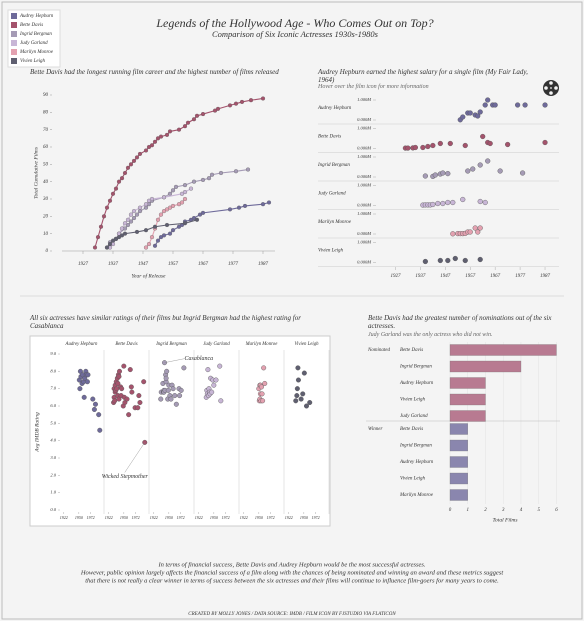 The image size is (584, 621). What do you see at coordinates (485, 510) in the screenshot?
I see `x-tick-label: 2` at bounding box center [485, 510].